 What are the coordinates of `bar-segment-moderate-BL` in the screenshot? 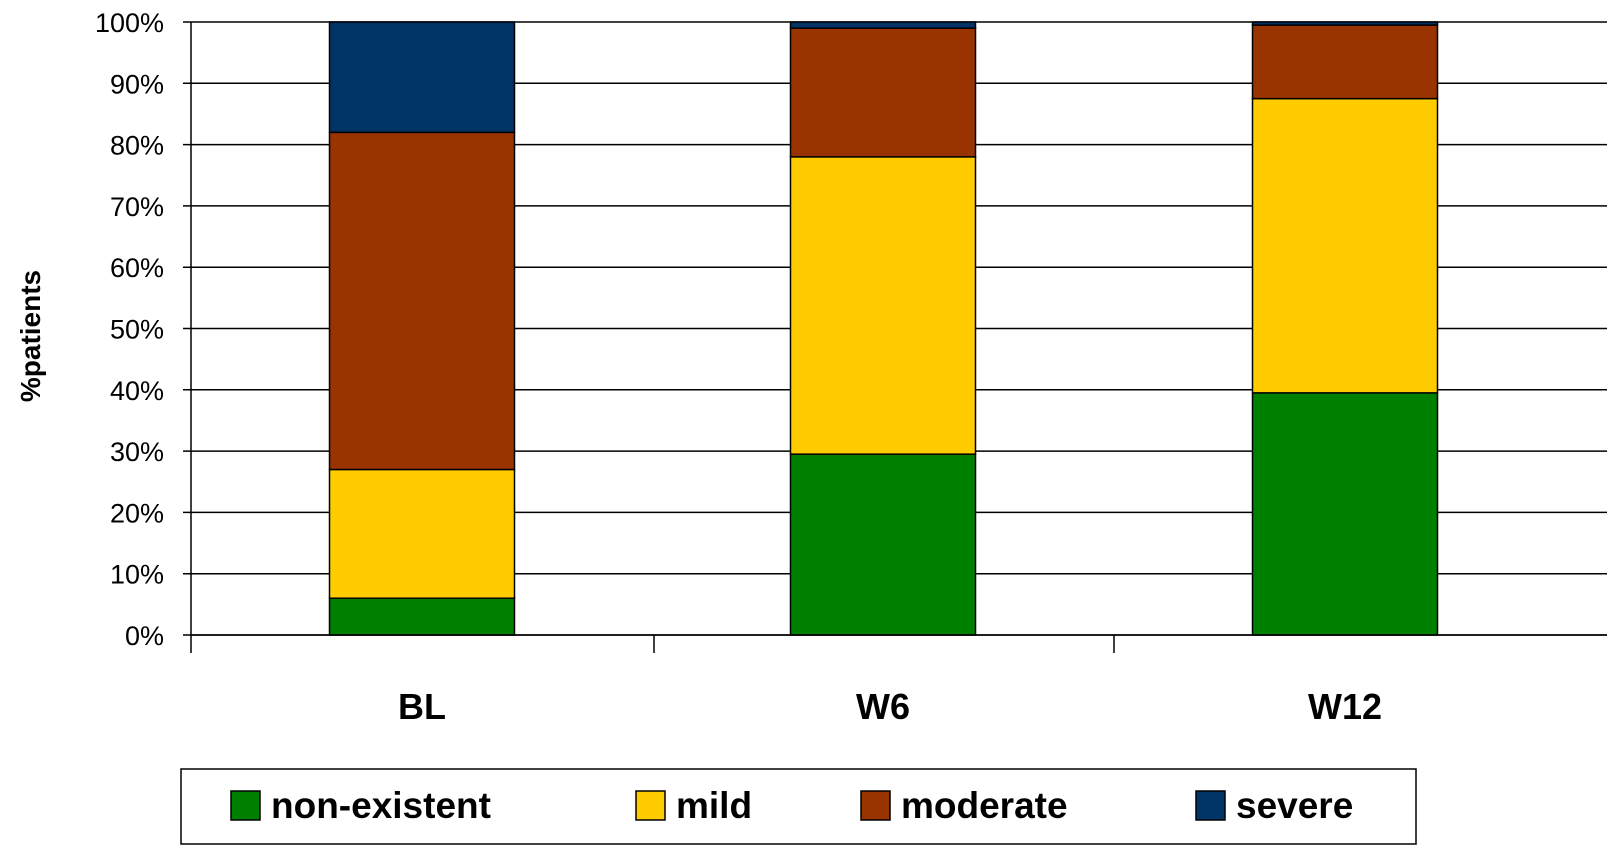 It's located at (422, 301).